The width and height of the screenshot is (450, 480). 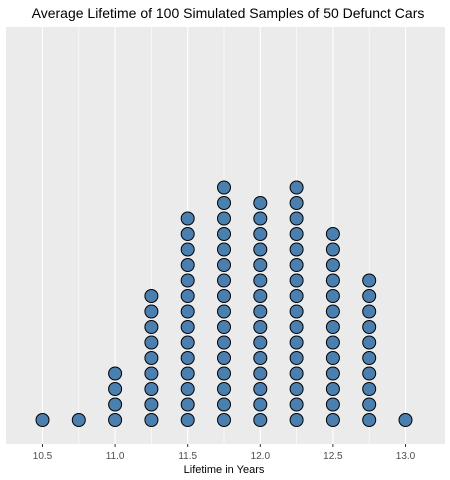 What do you see at coordinates (261, 456) in the screenshot?
I see `x-tick-label: 12.0` at bounding box center [261, 456].